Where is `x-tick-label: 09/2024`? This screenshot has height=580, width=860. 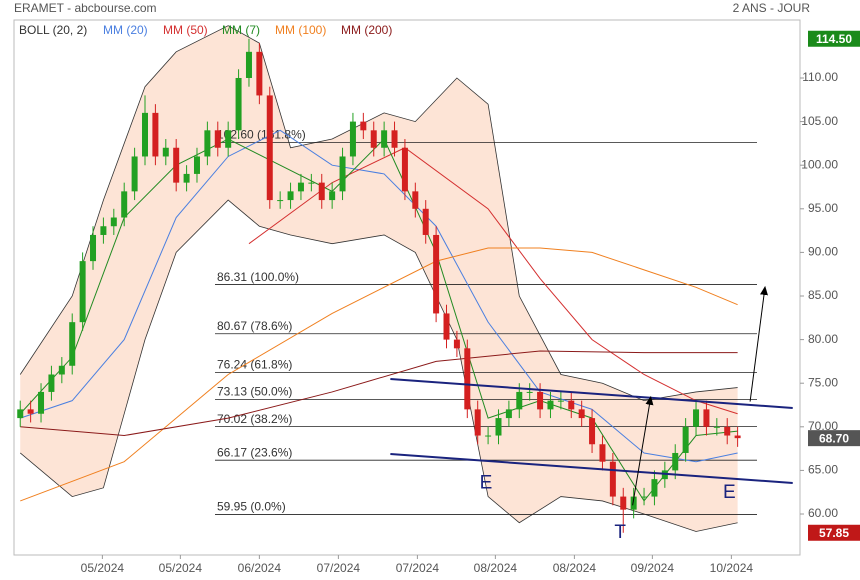
x-tick-label: 09/2024 is located at coordinates (653, 568).